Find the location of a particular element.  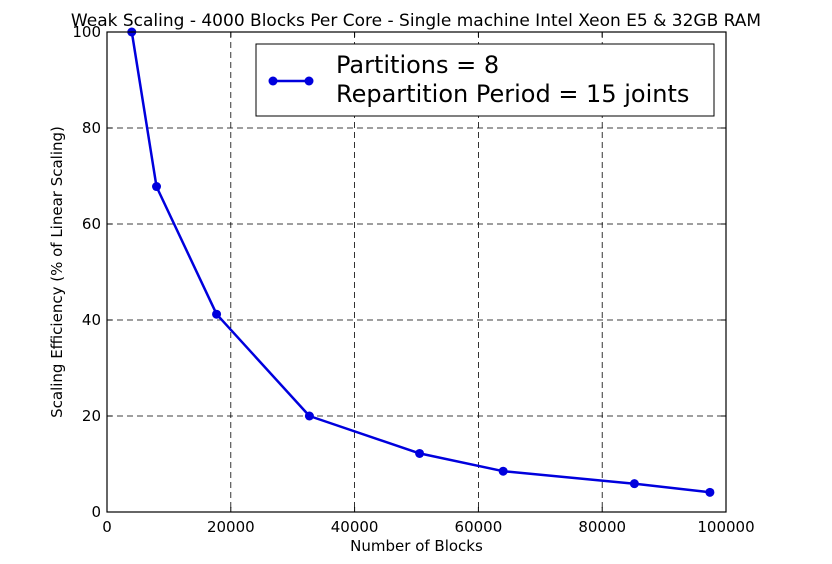

x-tick-label: 60000 is located at coordinates (479, 527).